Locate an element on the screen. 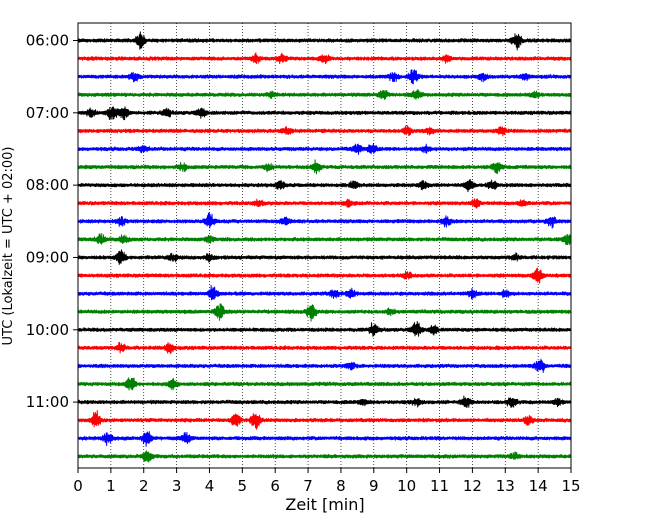 The height and width of the screenshot is (520, 650). x-tick-label: 7 is located at coordinates (308, 486).